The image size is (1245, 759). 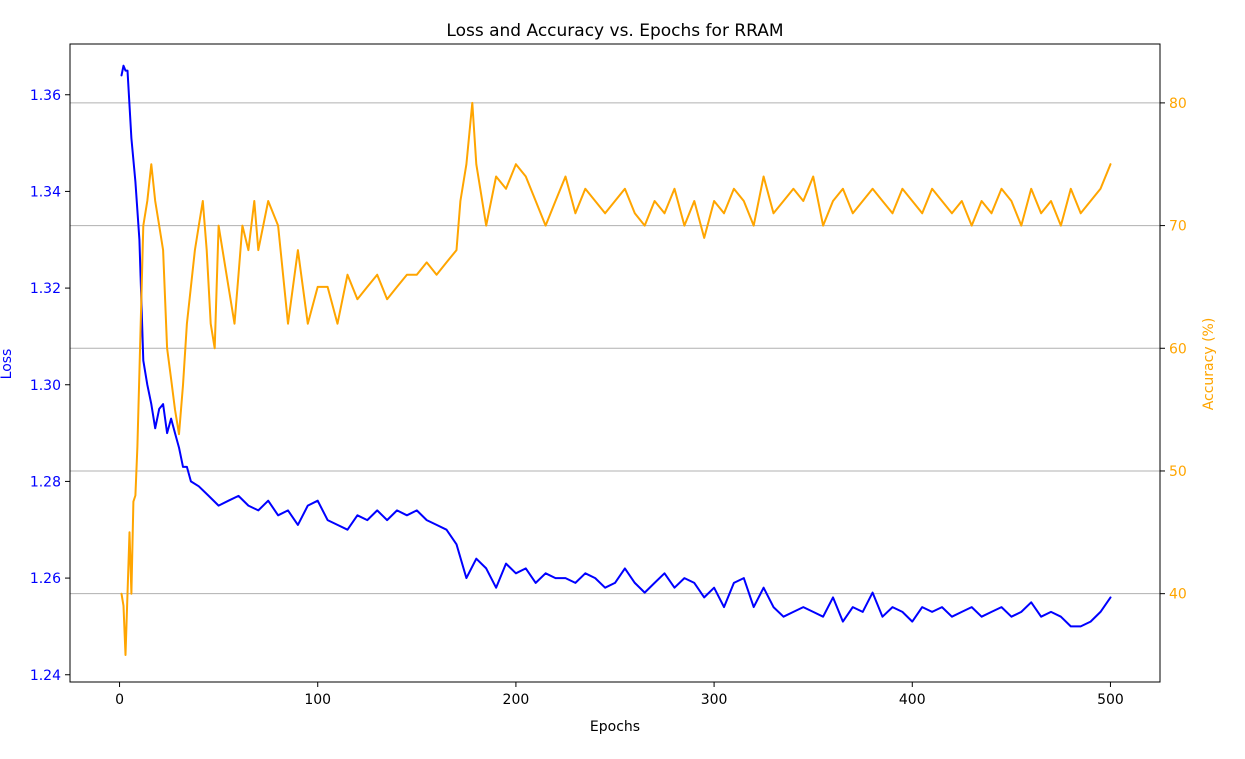 I want to click on x-axis-ticks: 0 100 200 300 400 500, so click(x=619, y=695).